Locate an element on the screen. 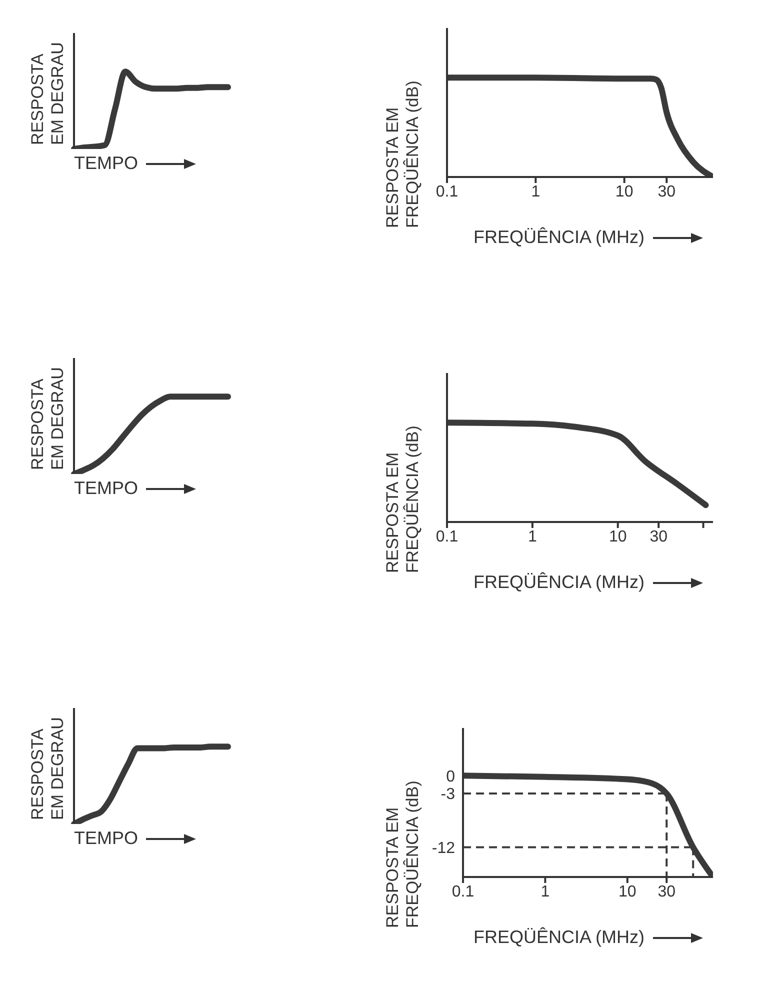  y-tick-label: -12 is located at coordinates (444, 848).